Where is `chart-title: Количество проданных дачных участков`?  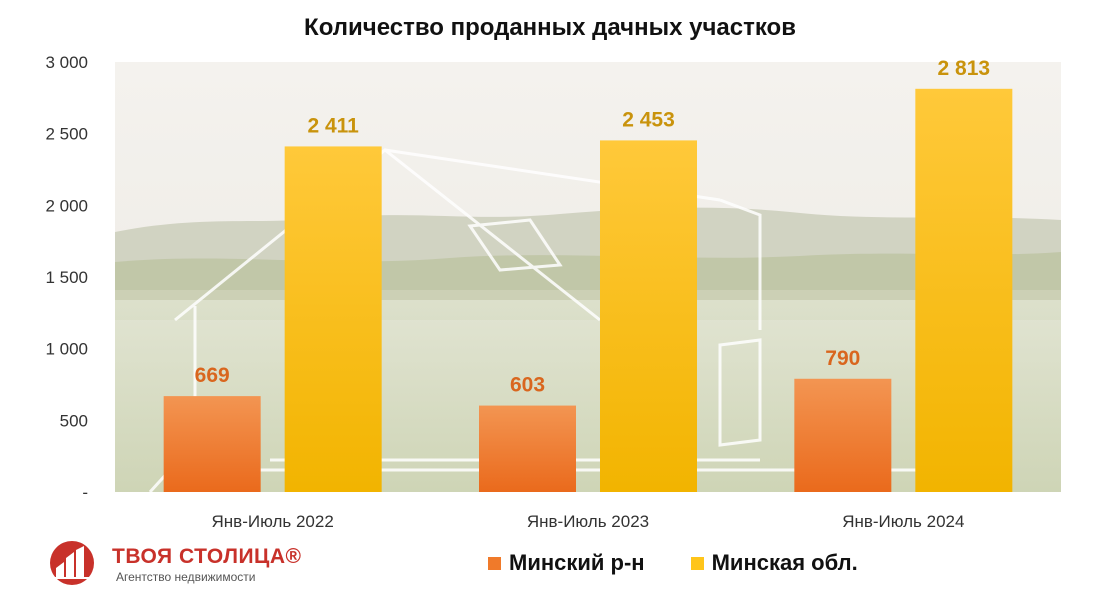 chart-title: Количество проданных дачных участков is located at coordinates (550, 27).